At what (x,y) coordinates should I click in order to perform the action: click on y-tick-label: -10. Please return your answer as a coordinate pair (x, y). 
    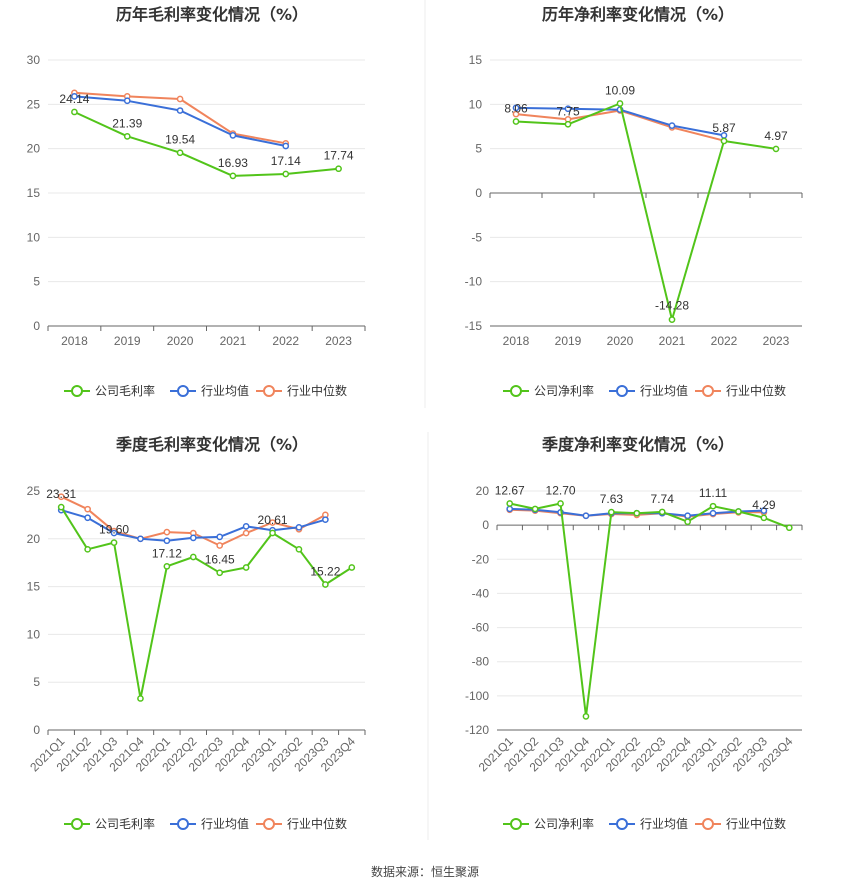
    Looking at the image, I should click on (474, 282).